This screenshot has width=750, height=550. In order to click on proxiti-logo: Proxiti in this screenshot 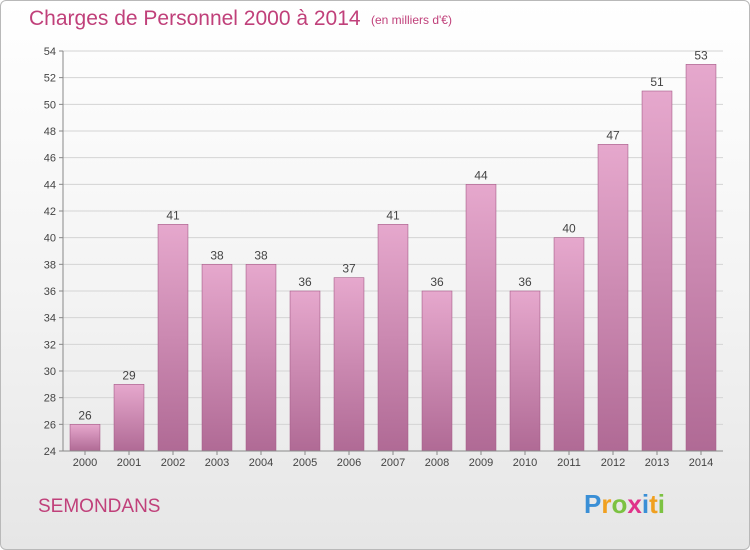, I will do `click(624, 504)`.